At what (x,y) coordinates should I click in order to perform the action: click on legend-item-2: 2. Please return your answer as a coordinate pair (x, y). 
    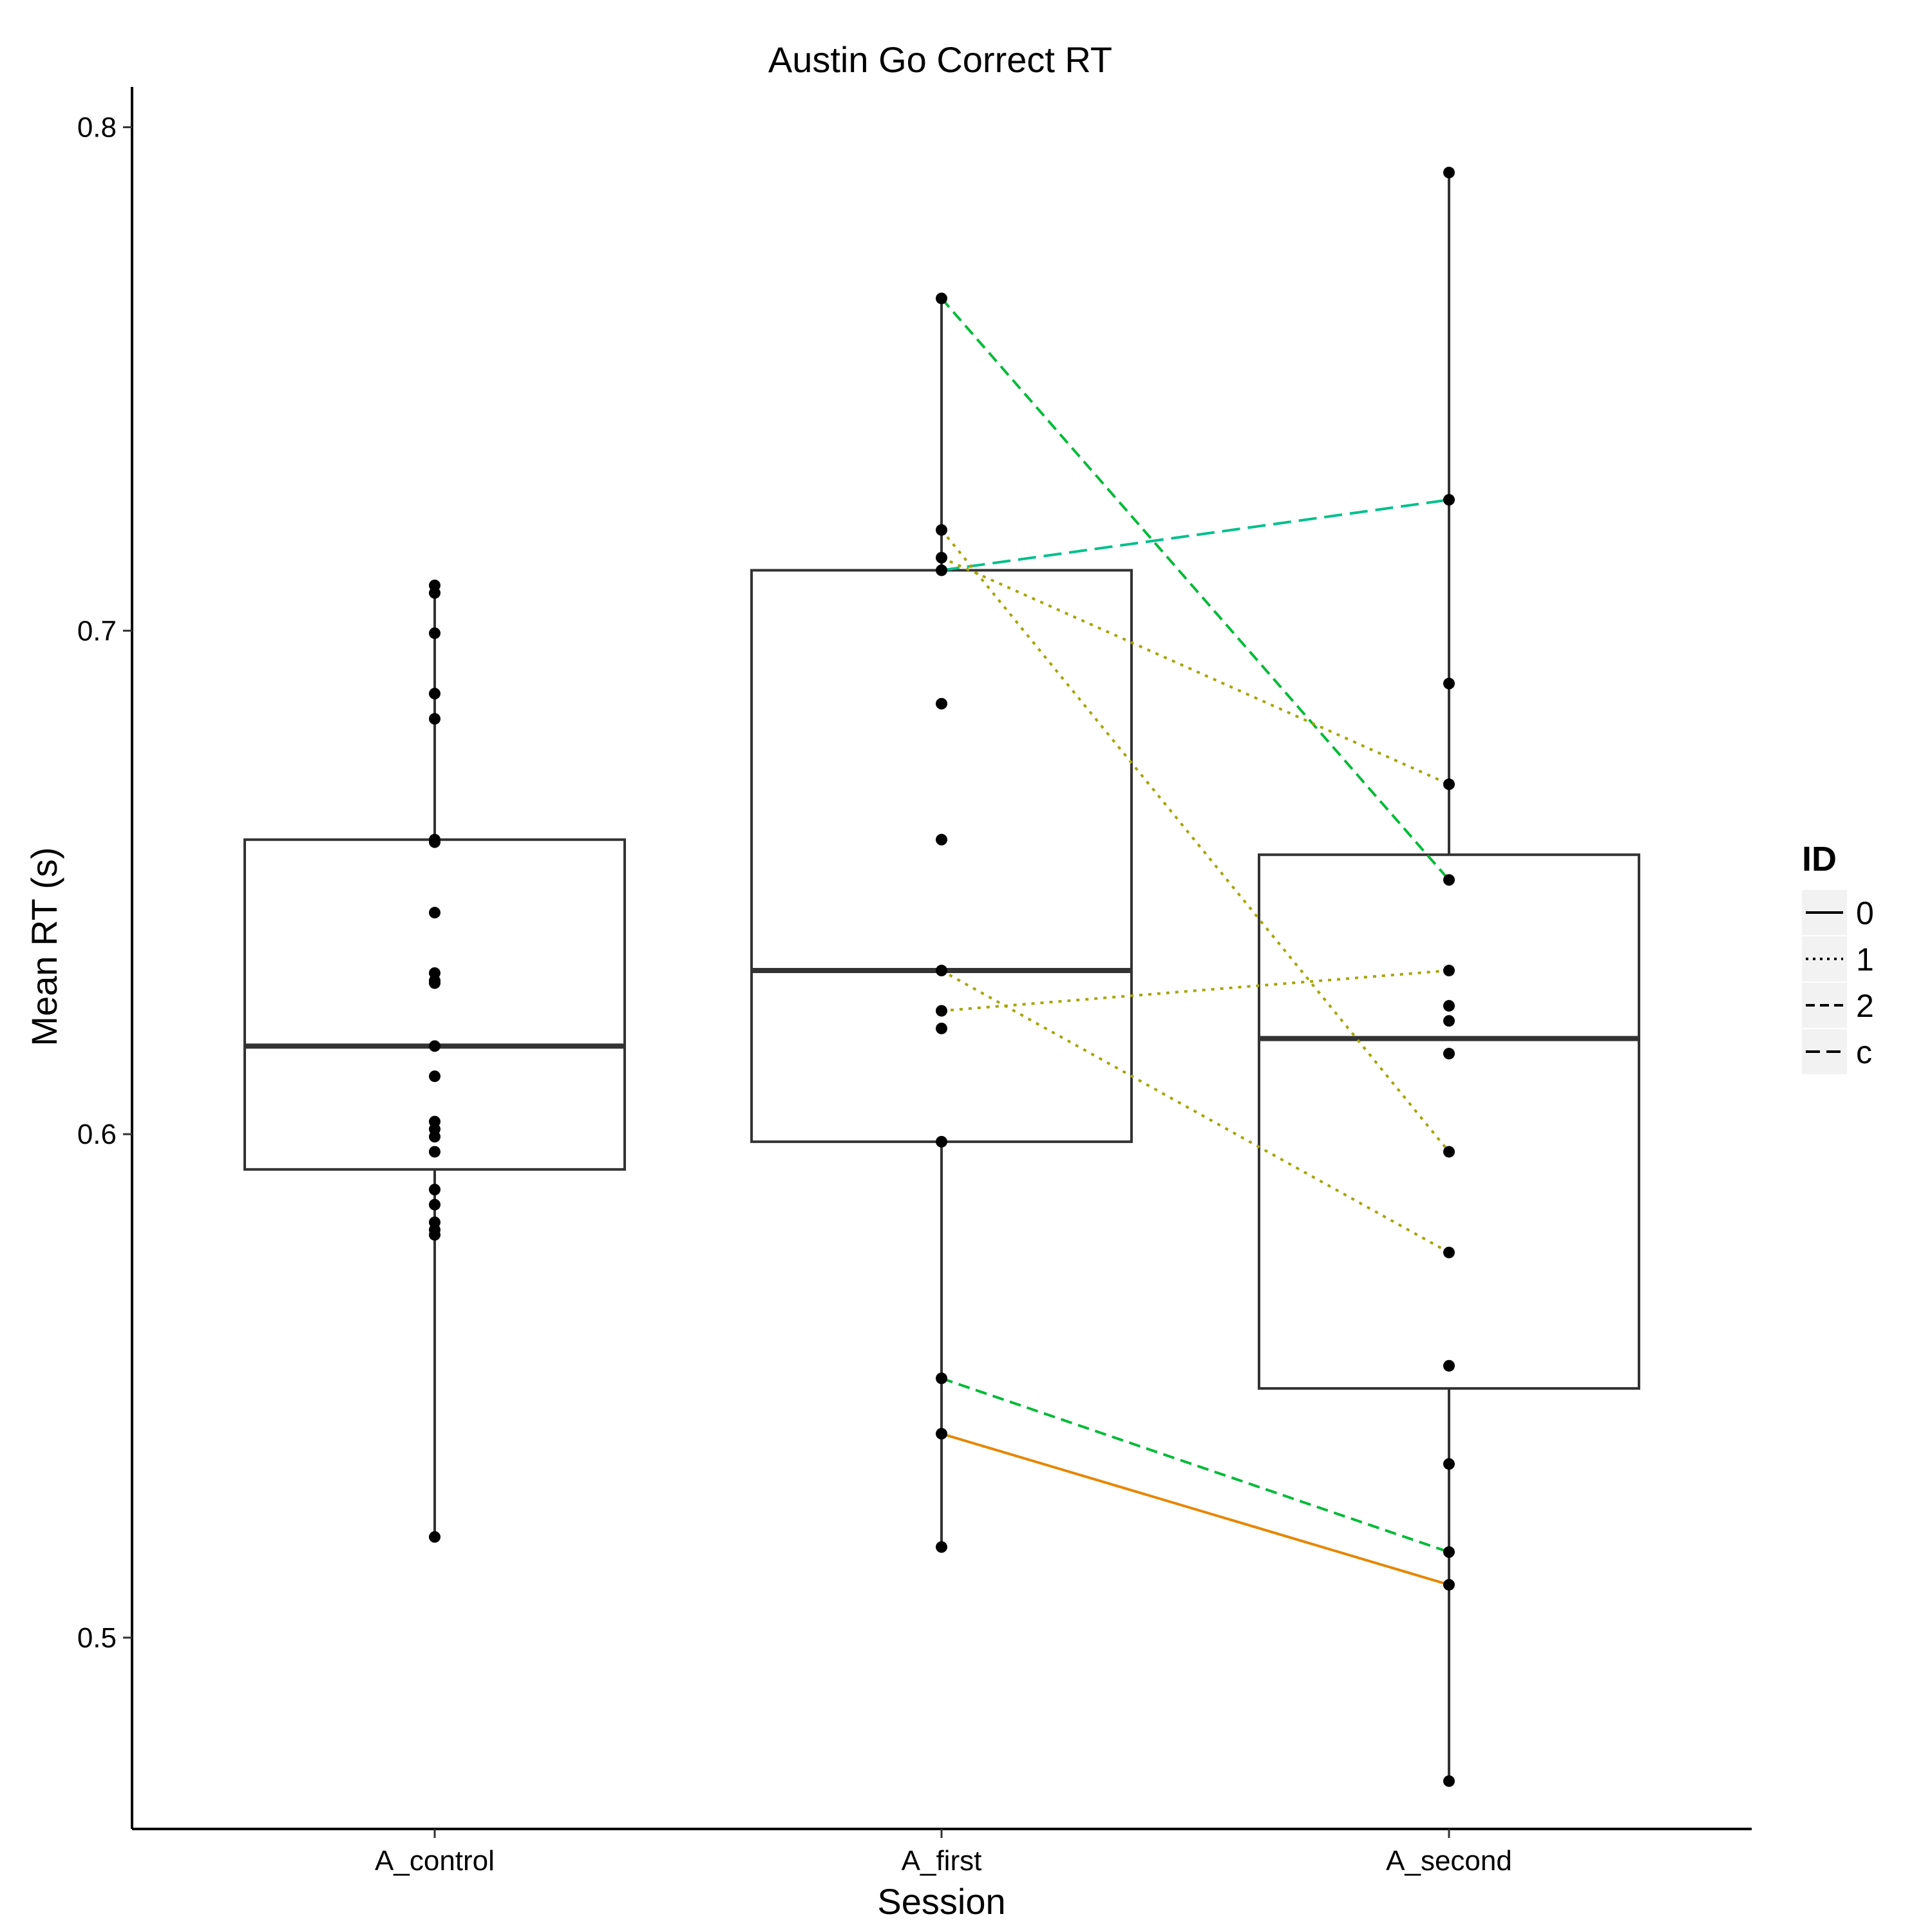
    Looking at the image, I should click on (1838, 1006).